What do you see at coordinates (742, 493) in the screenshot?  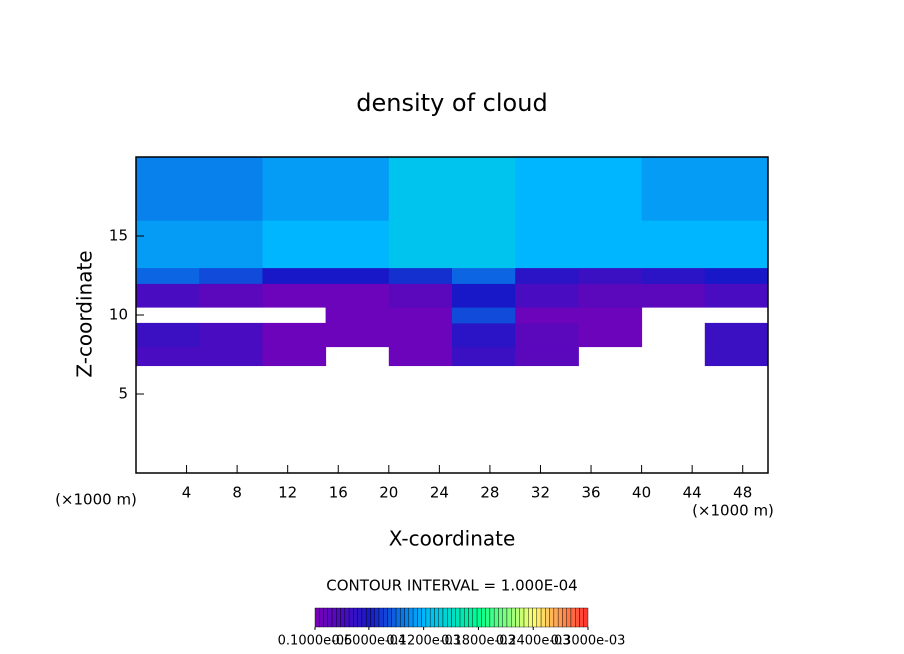 I see `x-tick-label: 48` at bounding box center [742, 493].